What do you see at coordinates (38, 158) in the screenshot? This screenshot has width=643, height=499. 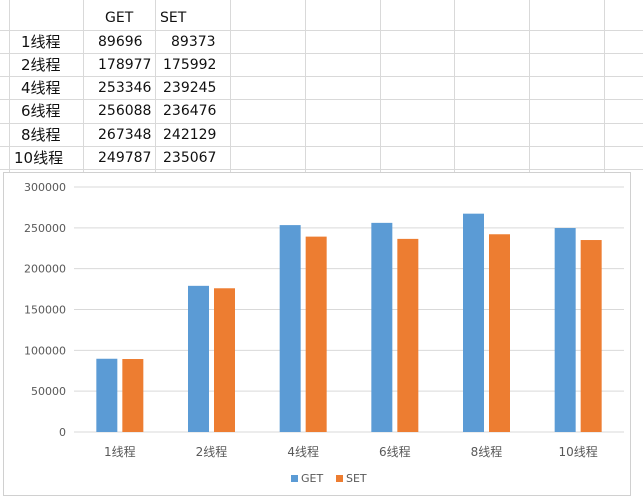 I see `row-label: 10线程` at bounding box center [38, 158].